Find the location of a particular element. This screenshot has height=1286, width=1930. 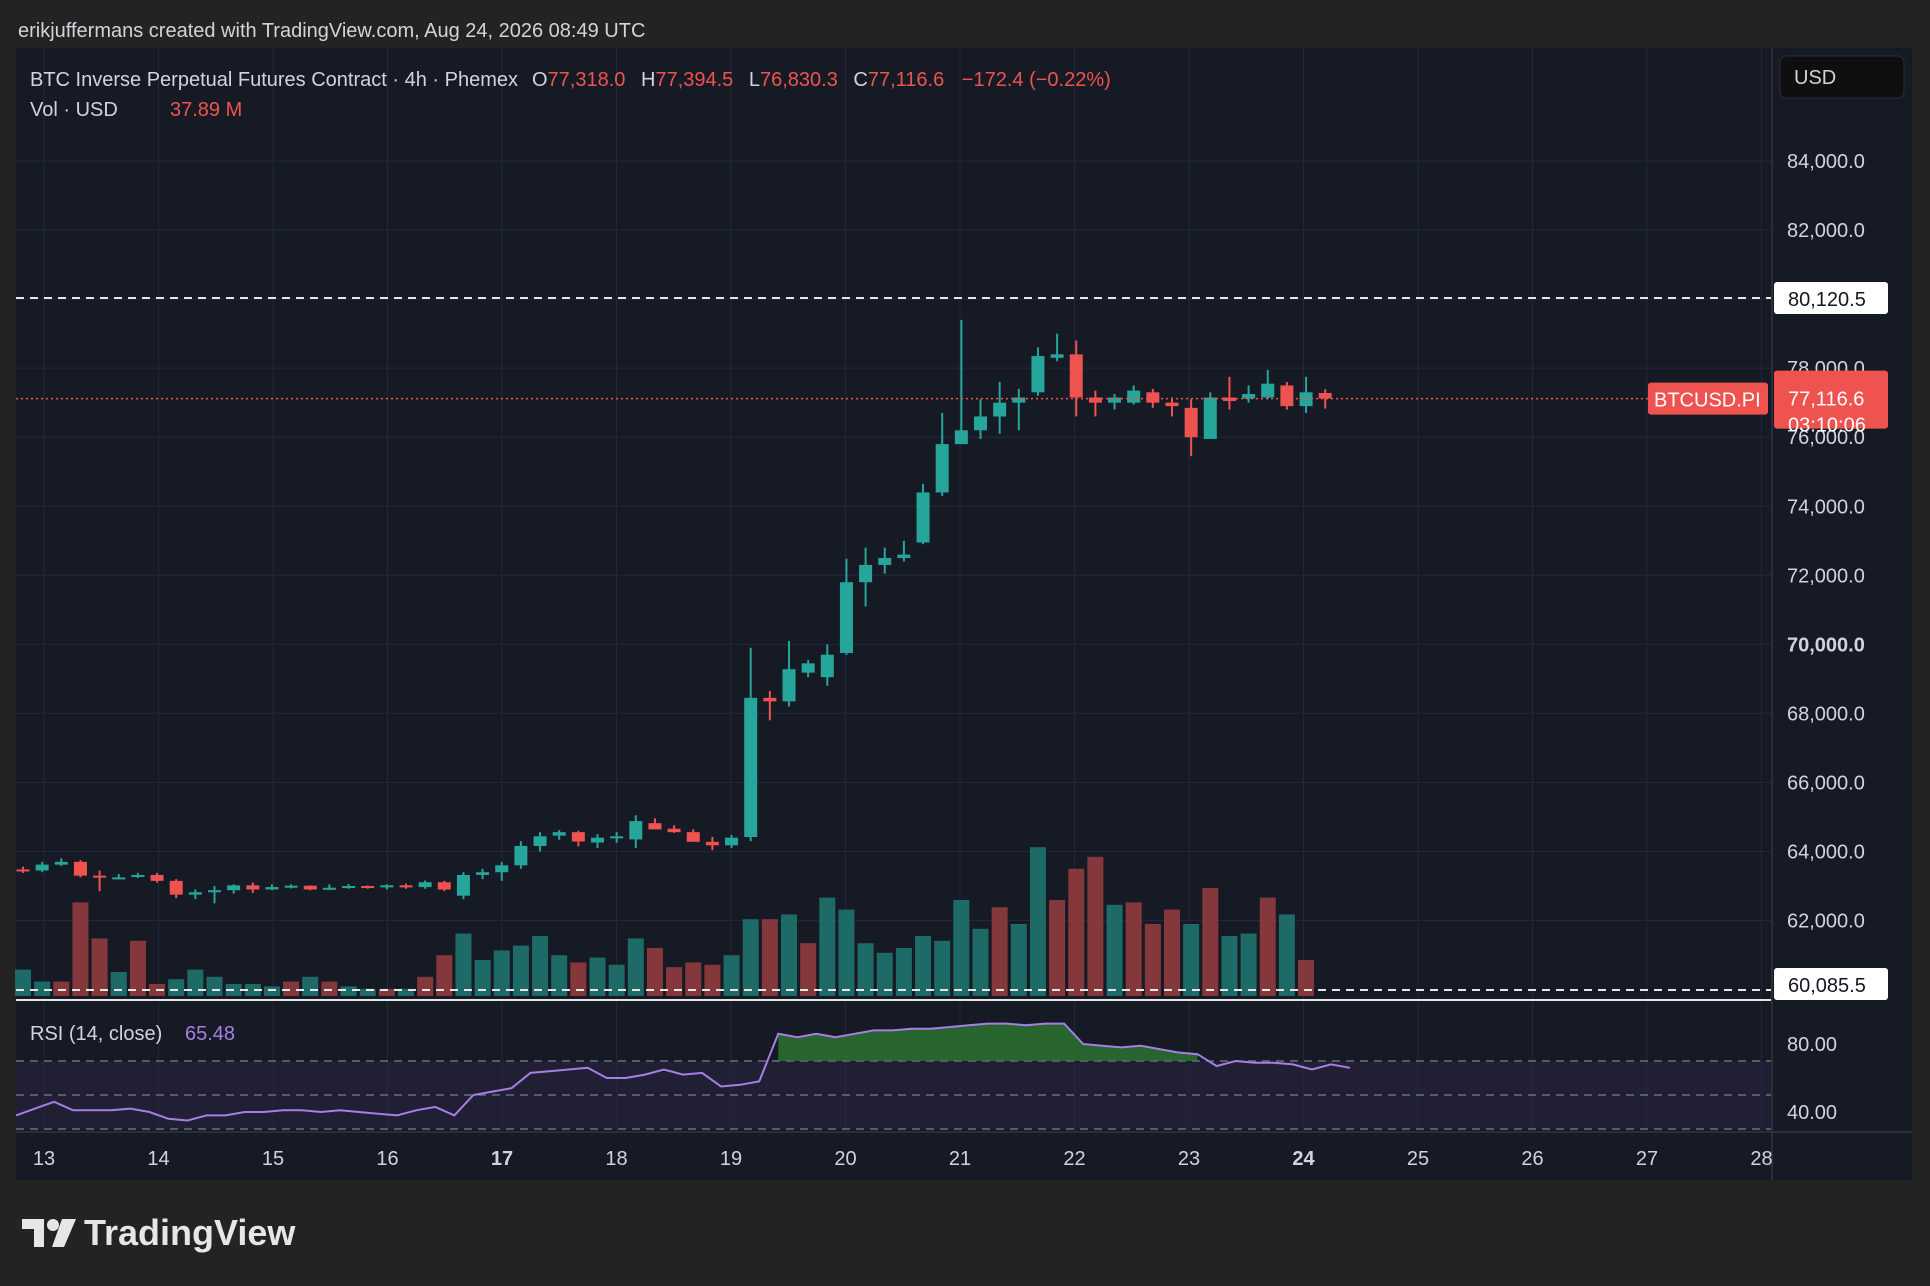

low-price-tag-bg is located at coordinates (1831, 984).